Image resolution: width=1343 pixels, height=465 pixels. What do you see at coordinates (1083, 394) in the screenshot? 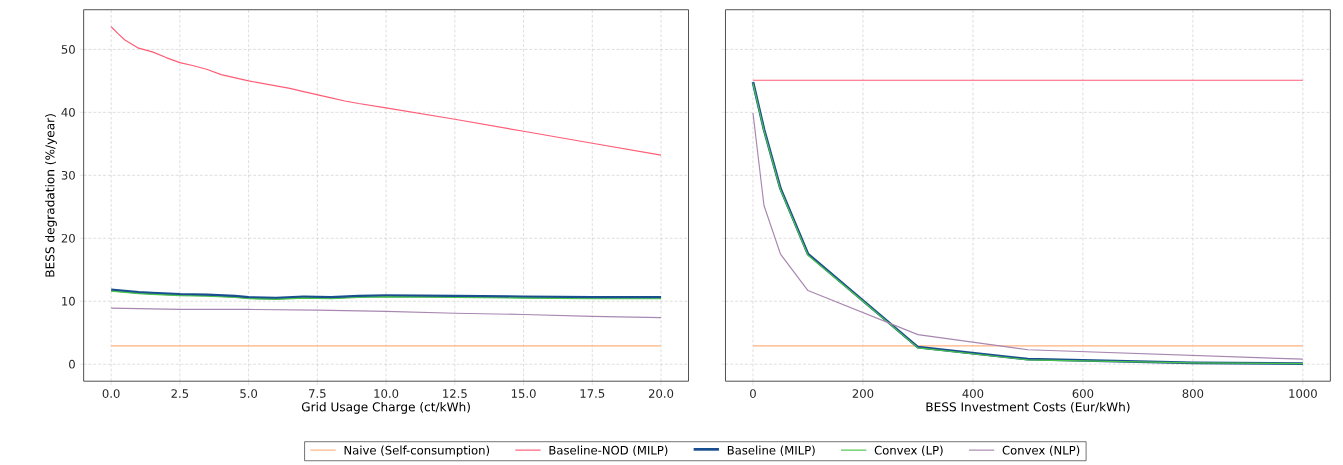
I see `x-tick-label: 600` at bounding box center [1083, 394].